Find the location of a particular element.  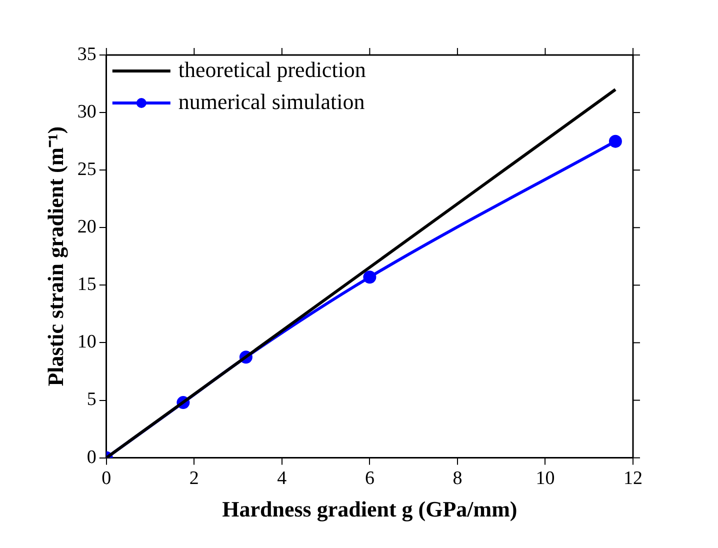

y-tick-label: 10 is located at coordinates (86, 342).